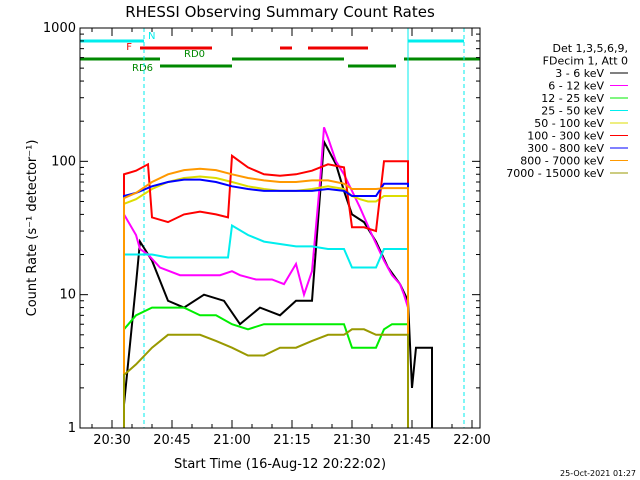  I want to click on flag-bars: N F RD0 RD6, so click(280, 52).